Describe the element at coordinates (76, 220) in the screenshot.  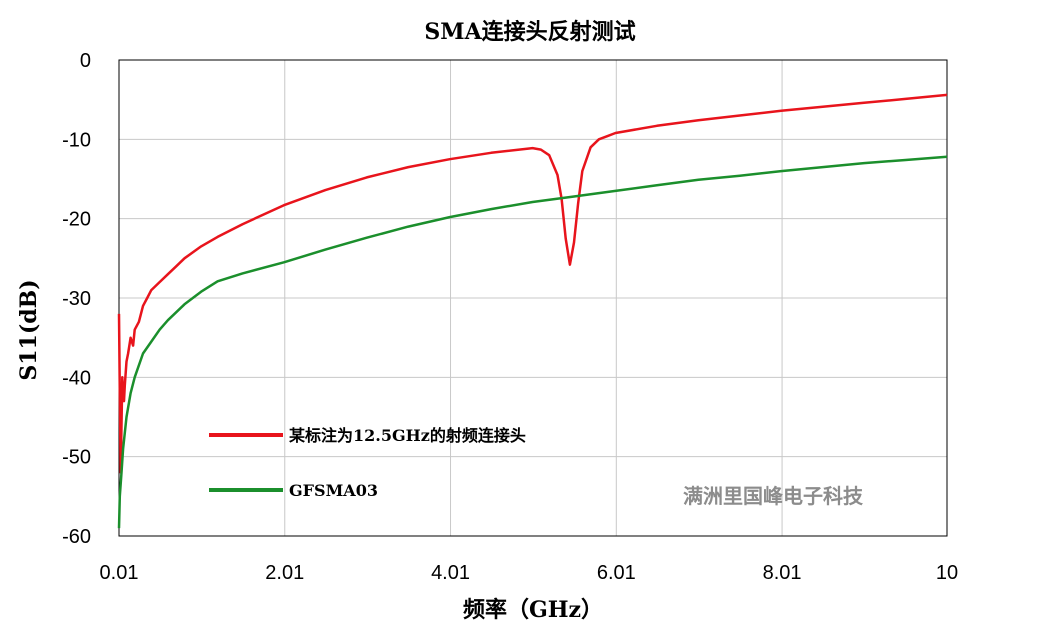
I see `y-tick-label: -20` at that location.